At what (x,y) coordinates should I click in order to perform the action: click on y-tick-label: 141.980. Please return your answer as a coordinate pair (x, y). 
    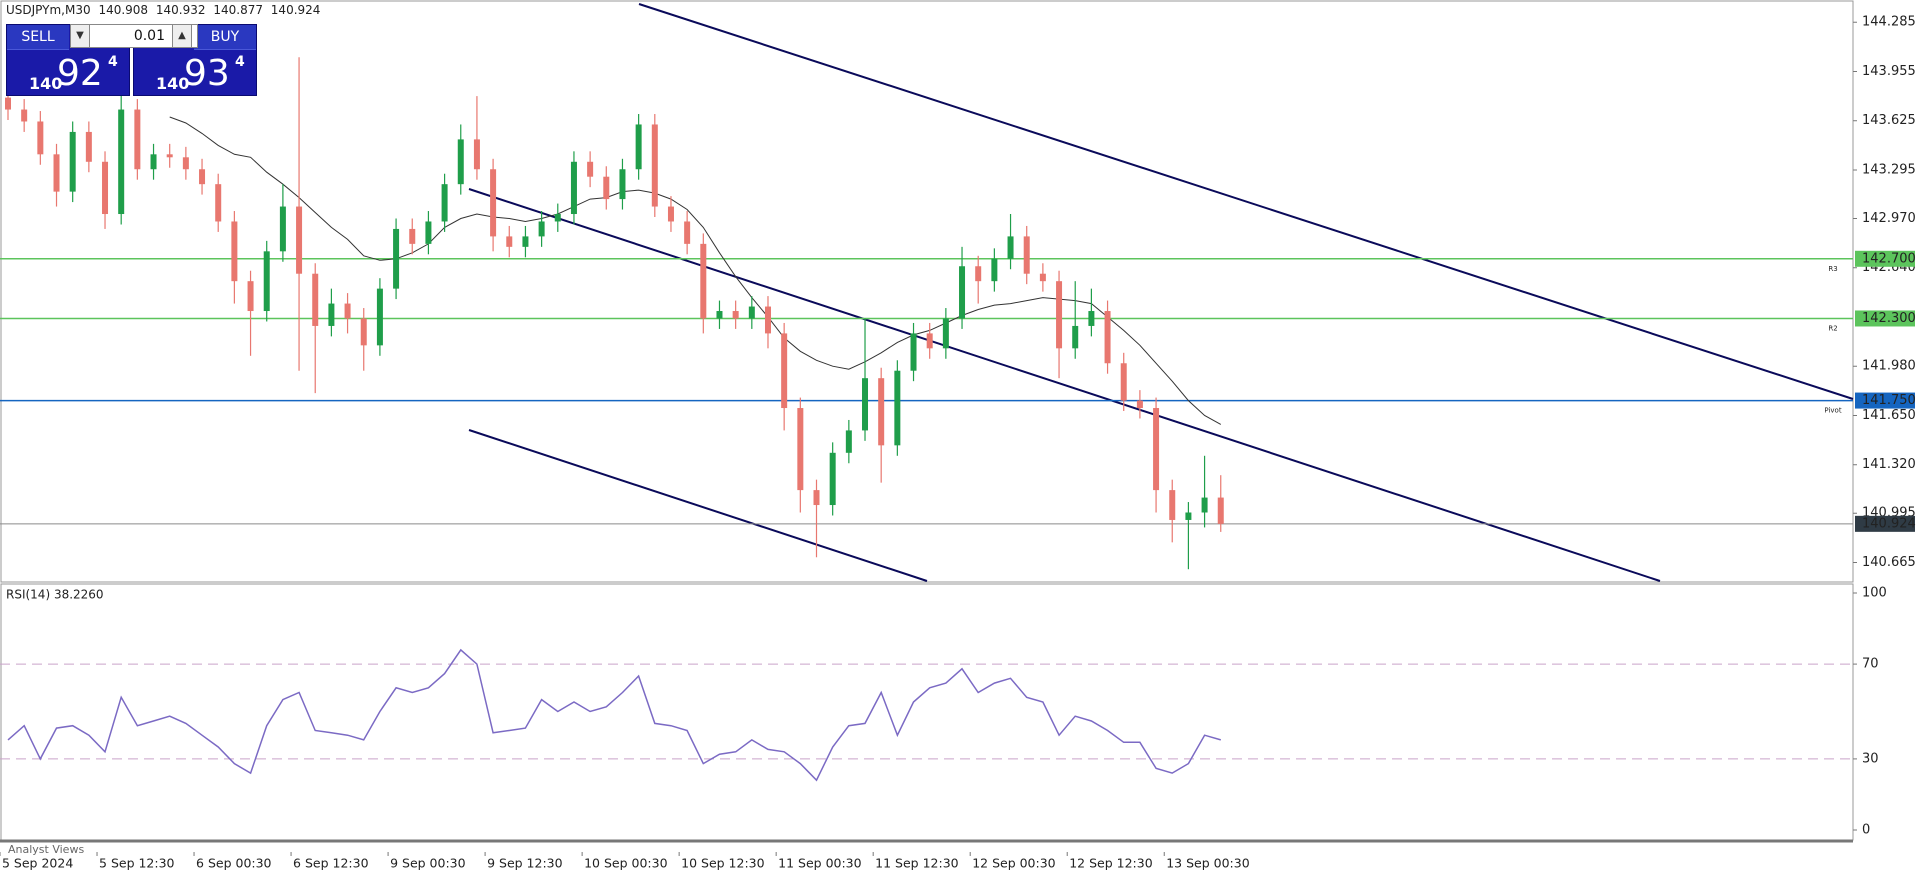
    Looking at the image, I should click on (1889, 366).